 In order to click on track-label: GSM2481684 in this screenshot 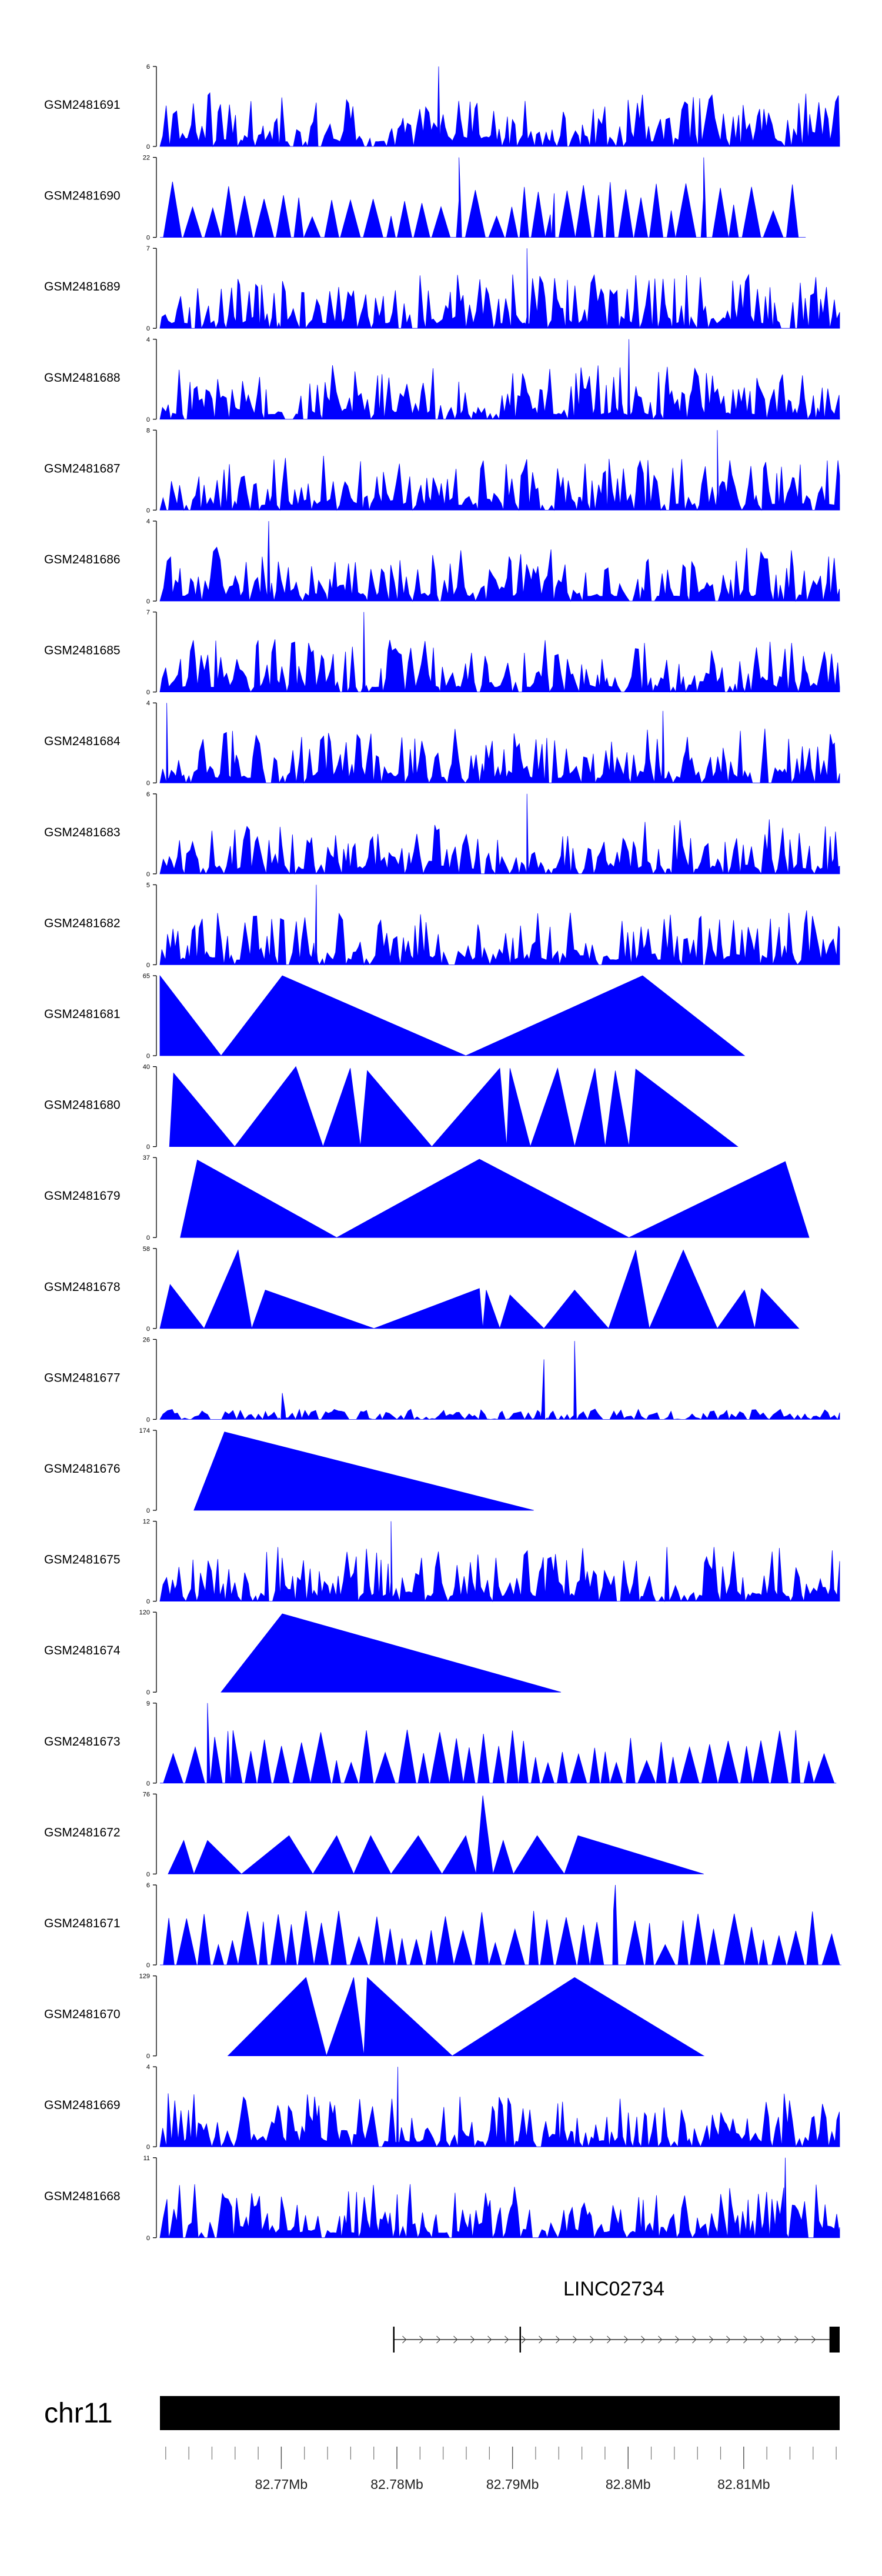, I will do `click(82, 741)`.